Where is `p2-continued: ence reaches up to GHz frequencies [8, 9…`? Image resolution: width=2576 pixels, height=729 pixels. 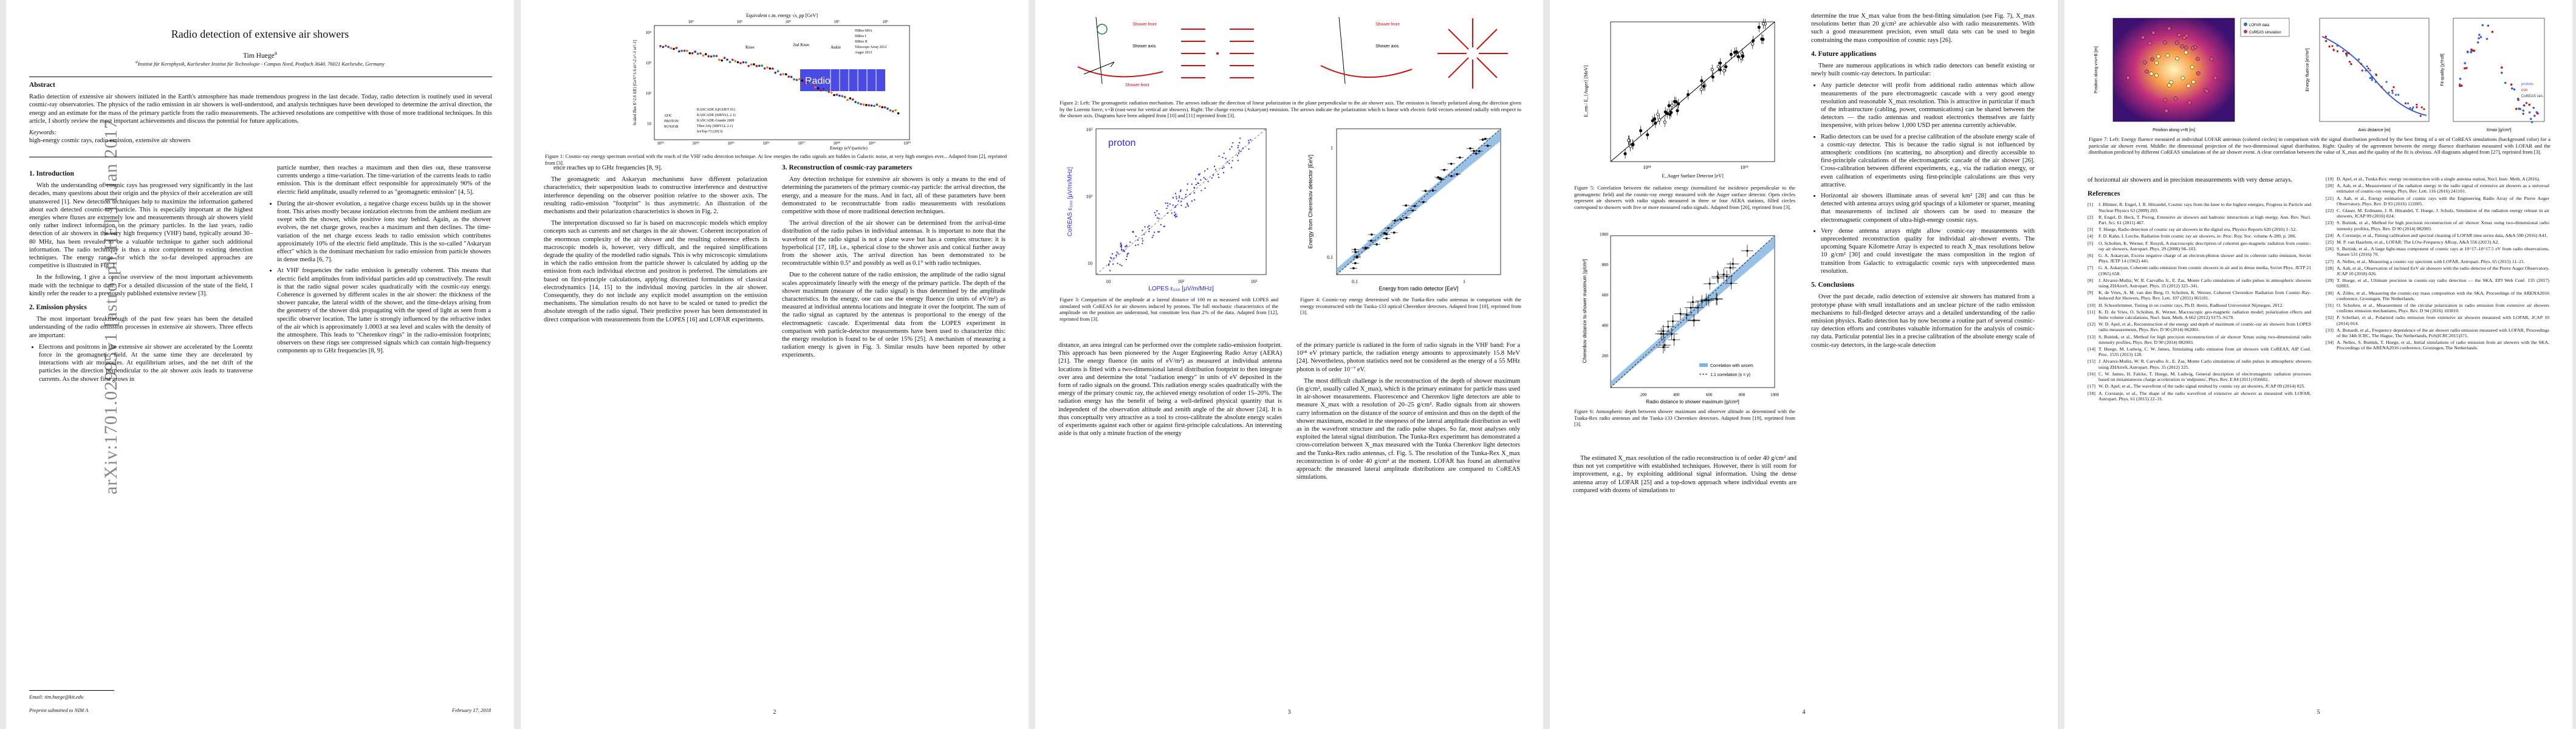 p2-continued: ence reaches up to GHz frequencies [8, 9… is located at coordinates (607, 168).